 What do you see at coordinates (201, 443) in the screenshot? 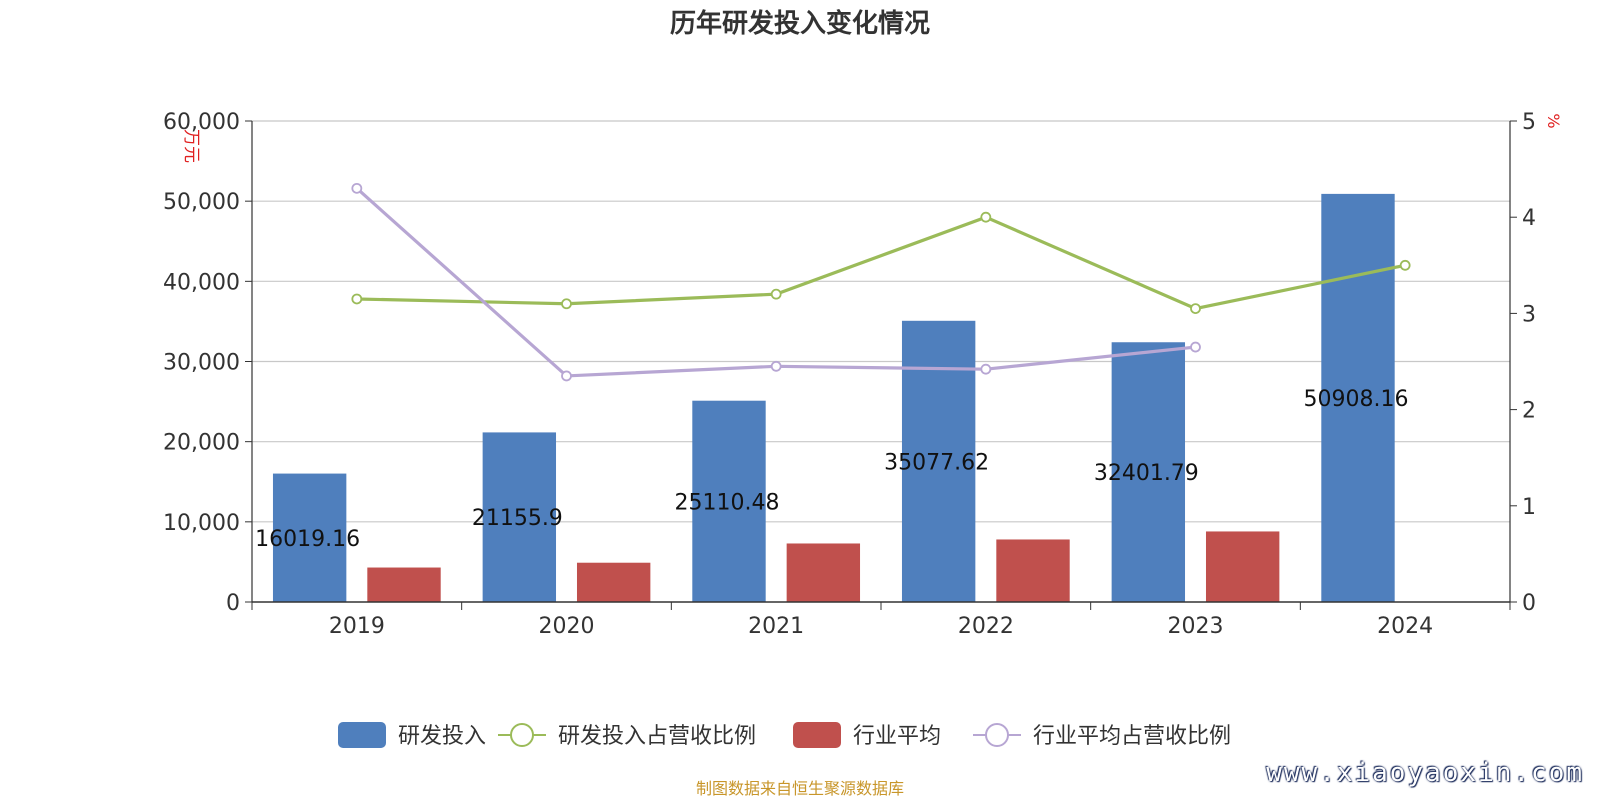
I see `left-axis-tick-label: 20,000` at bounding box center [201, 443].